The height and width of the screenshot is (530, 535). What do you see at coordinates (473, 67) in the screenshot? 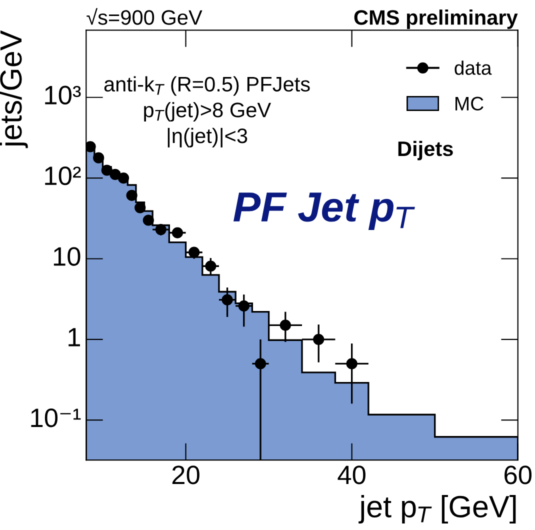
I see `legend-label: data` at bounding box center [473, 67].